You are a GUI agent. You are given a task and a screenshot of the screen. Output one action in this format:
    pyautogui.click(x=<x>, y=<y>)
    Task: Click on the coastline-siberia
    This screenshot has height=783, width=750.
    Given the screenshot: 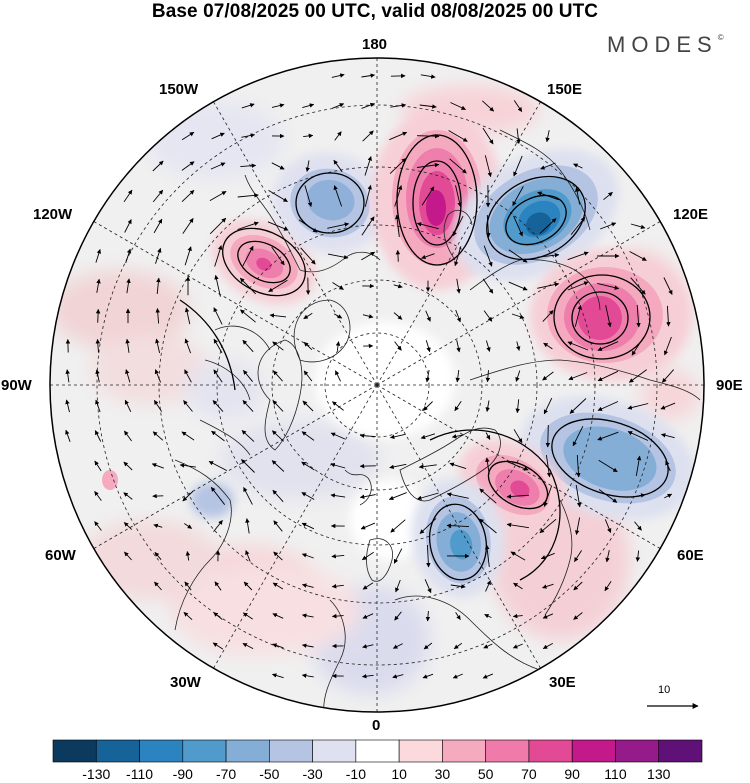 What is the action you would take?
    pyautogui.click(x=585, y=380)
    